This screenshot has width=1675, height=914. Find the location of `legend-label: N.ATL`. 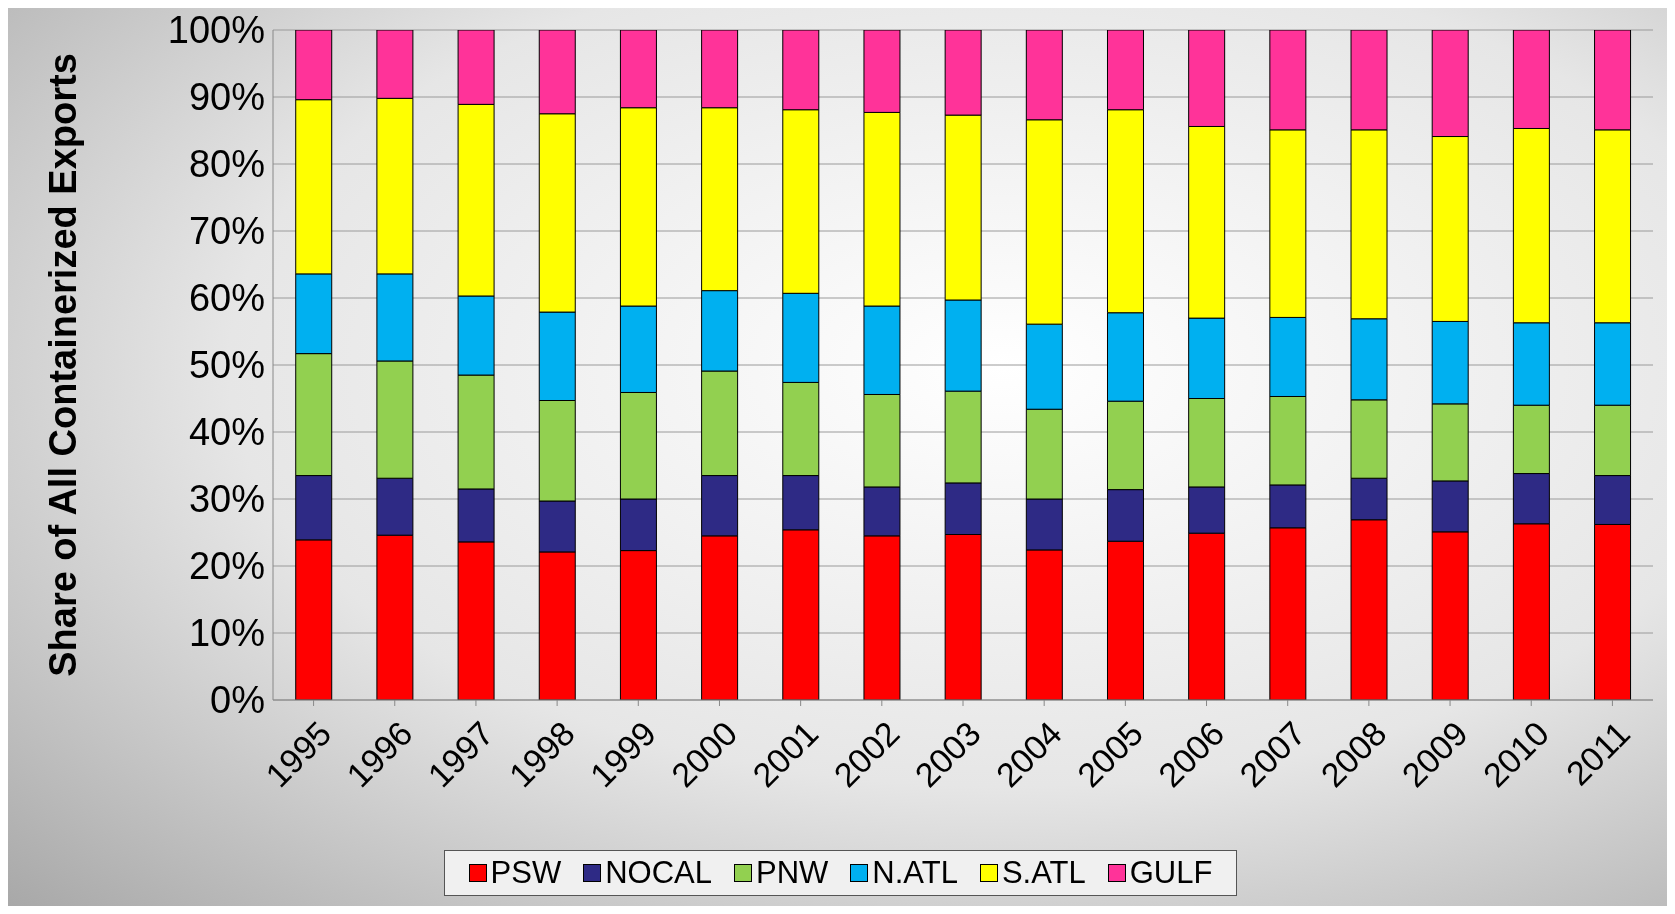

legend-label: N.ATL is located at coordinates (915, 873).